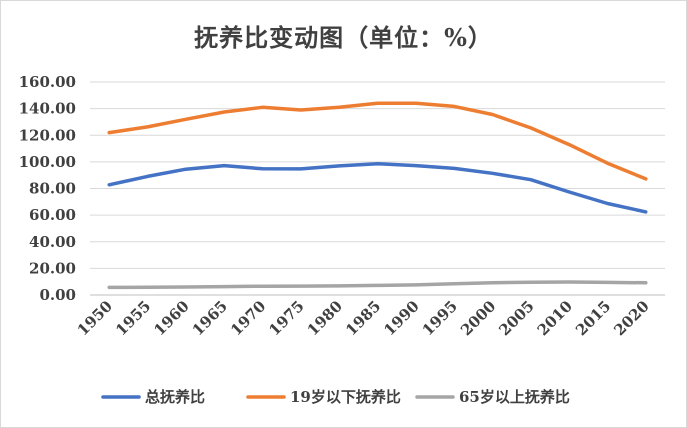 Image resolution: width=687 pixels, height=428 pixels. I want to click on chart-title: 抚养比变动图（单位：%）, so click(343, 37).